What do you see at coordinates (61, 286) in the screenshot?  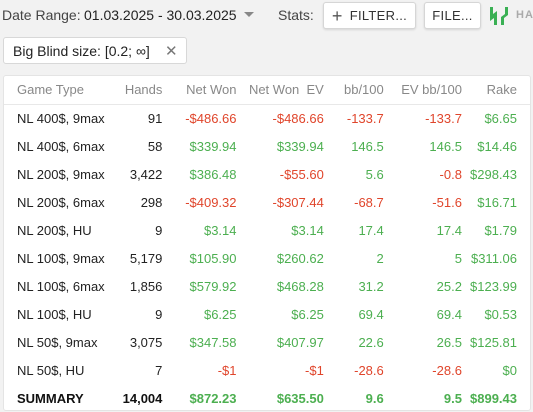 I see `cell-game-type: NL 100$, 6max` at bounding box center [61, 286].